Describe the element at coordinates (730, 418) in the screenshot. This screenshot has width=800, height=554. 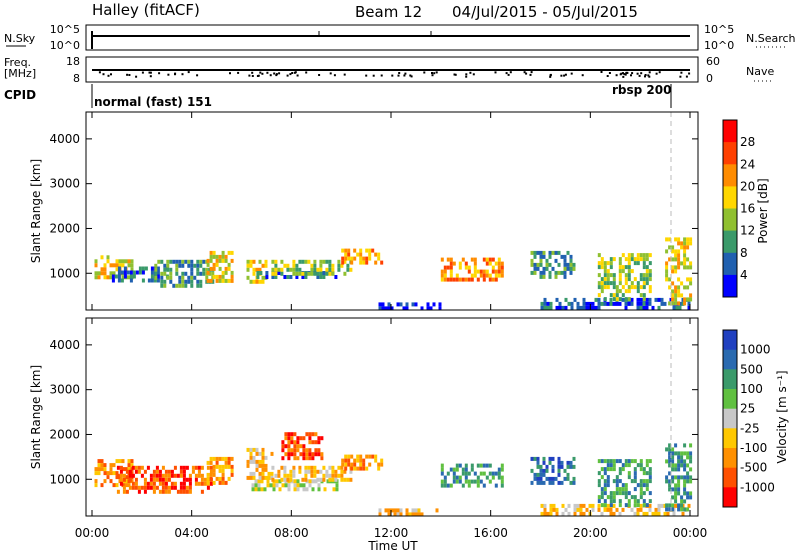
I see `colorbar-frame` at that location.